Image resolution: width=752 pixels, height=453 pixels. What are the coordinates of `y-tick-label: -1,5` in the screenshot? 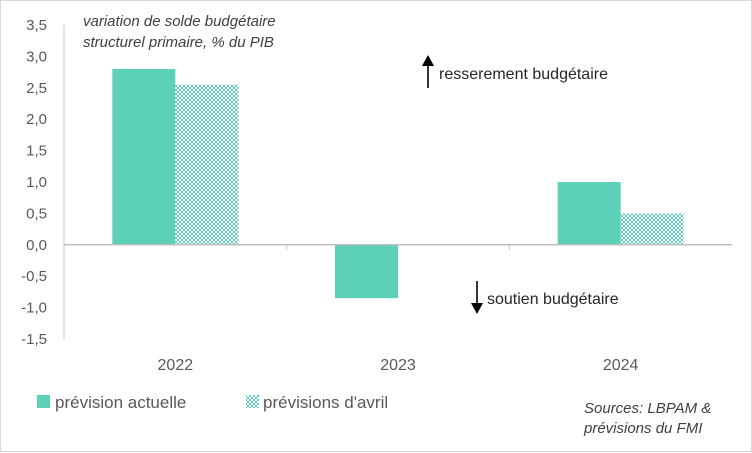 It's located at (34, 339).